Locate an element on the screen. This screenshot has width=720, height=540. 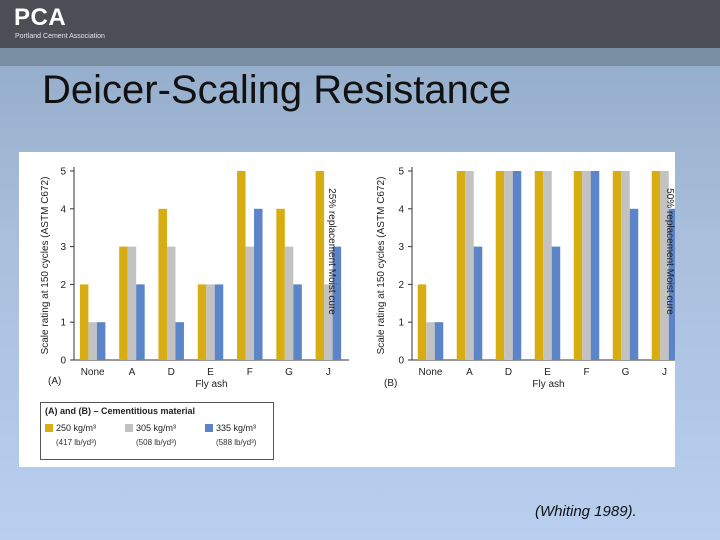
legend-alt: (508 lb/yd³) is located at coordinates (156, 442).